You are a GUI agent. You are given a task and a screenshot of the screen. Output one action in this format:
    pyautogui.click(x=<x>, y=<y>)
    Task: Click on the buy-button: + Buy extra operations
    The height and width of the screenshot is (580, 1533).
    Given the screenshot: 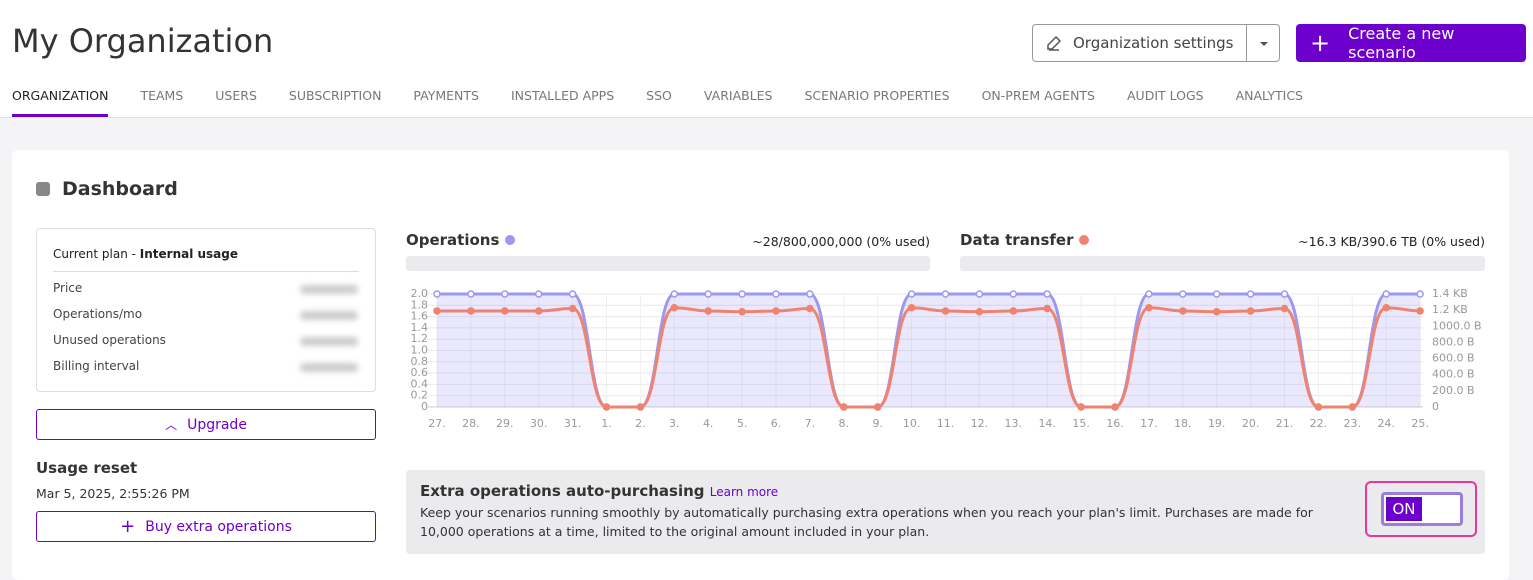 What is the action you would take?
    pyautogui.click(x=206, y=526)
    